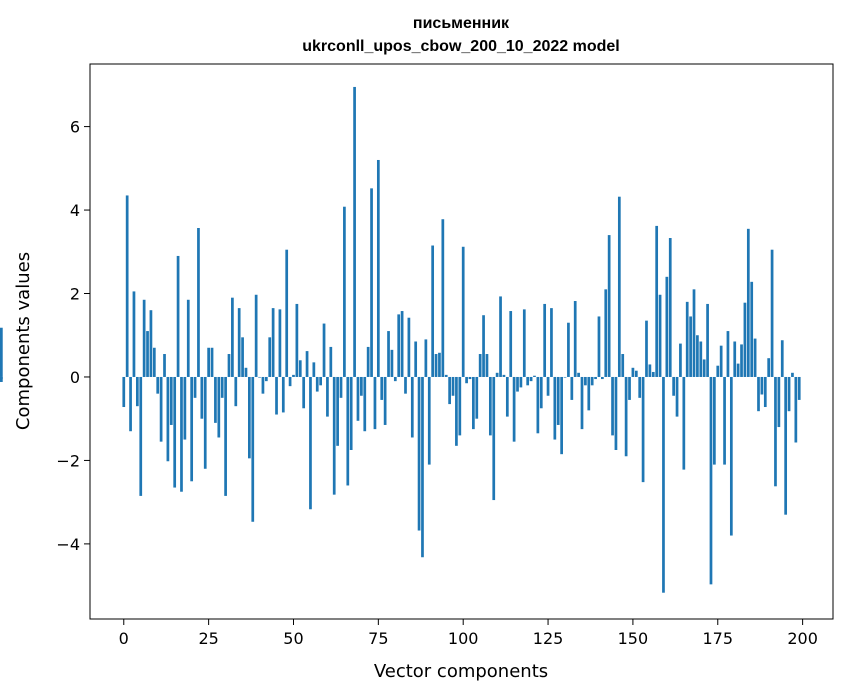 The image size is (847, 696). I want to click on chart-subtitle: ukrconll_upos_cbow_200_10_2022 model, so click(460, 46).